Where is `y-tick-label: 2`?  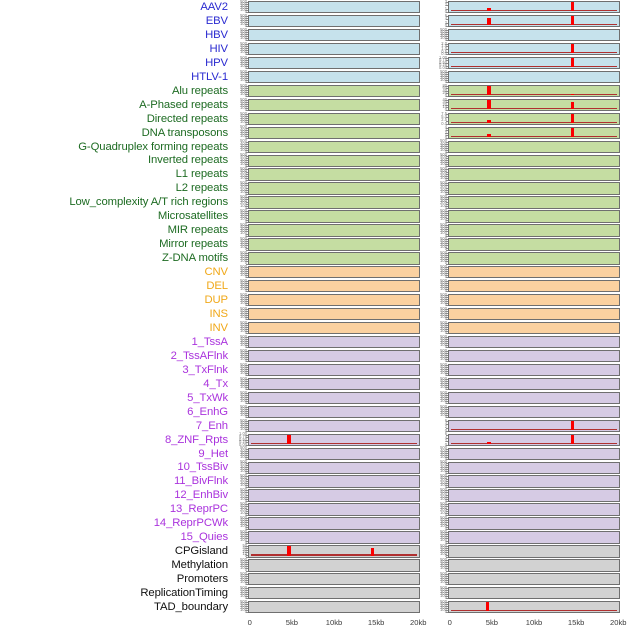 y-tick-label: 2 is located at coordinates (446, 5).